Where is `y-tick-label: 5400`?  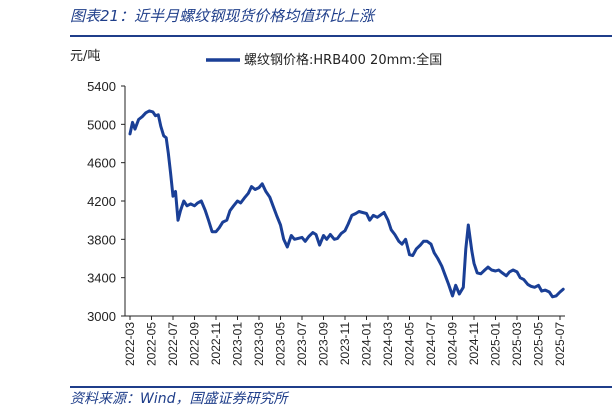 y-tick-label: 5400 is located at coordinates (101, 86).